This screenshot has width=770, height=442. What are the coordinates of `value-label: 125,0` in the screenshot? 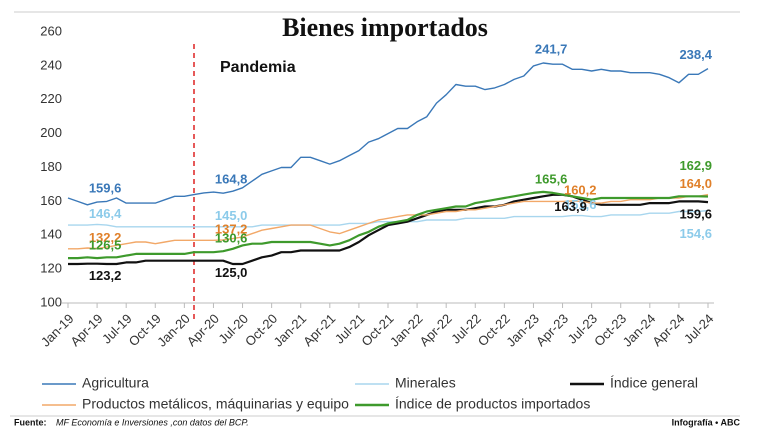 It's located at (231, 272).